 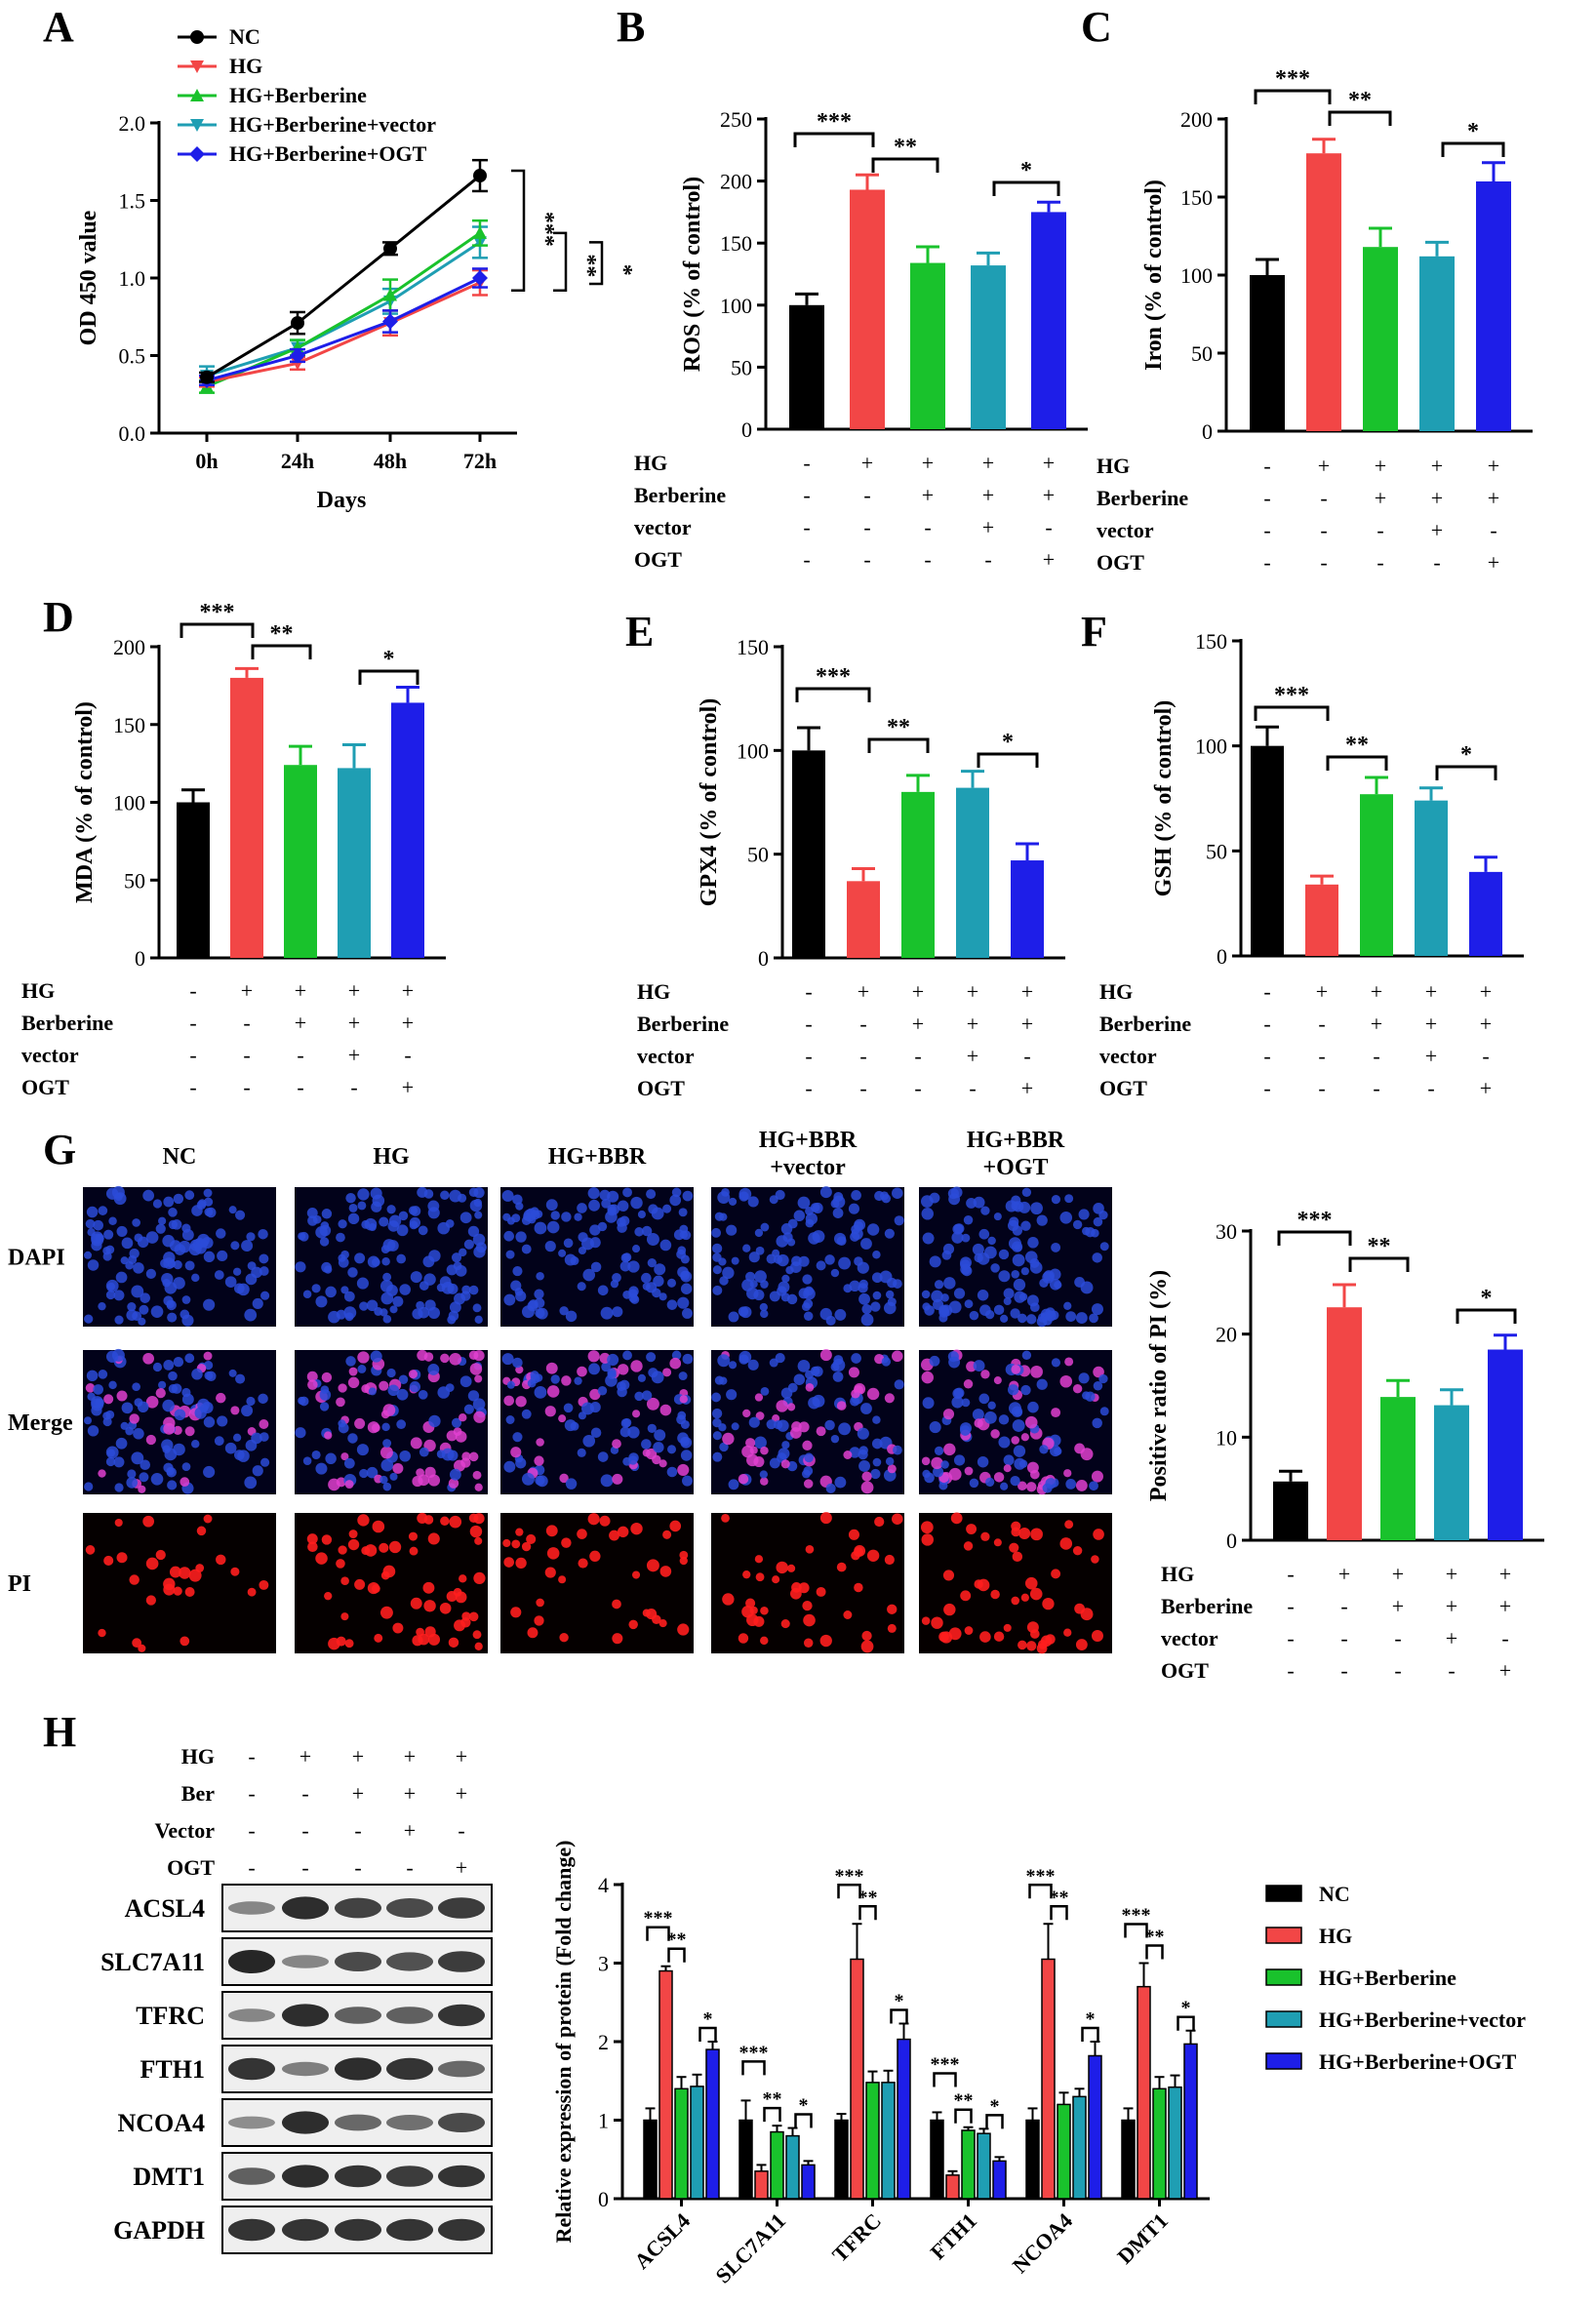 I want to click on bar-HG, so click(x=1144, y=2093).